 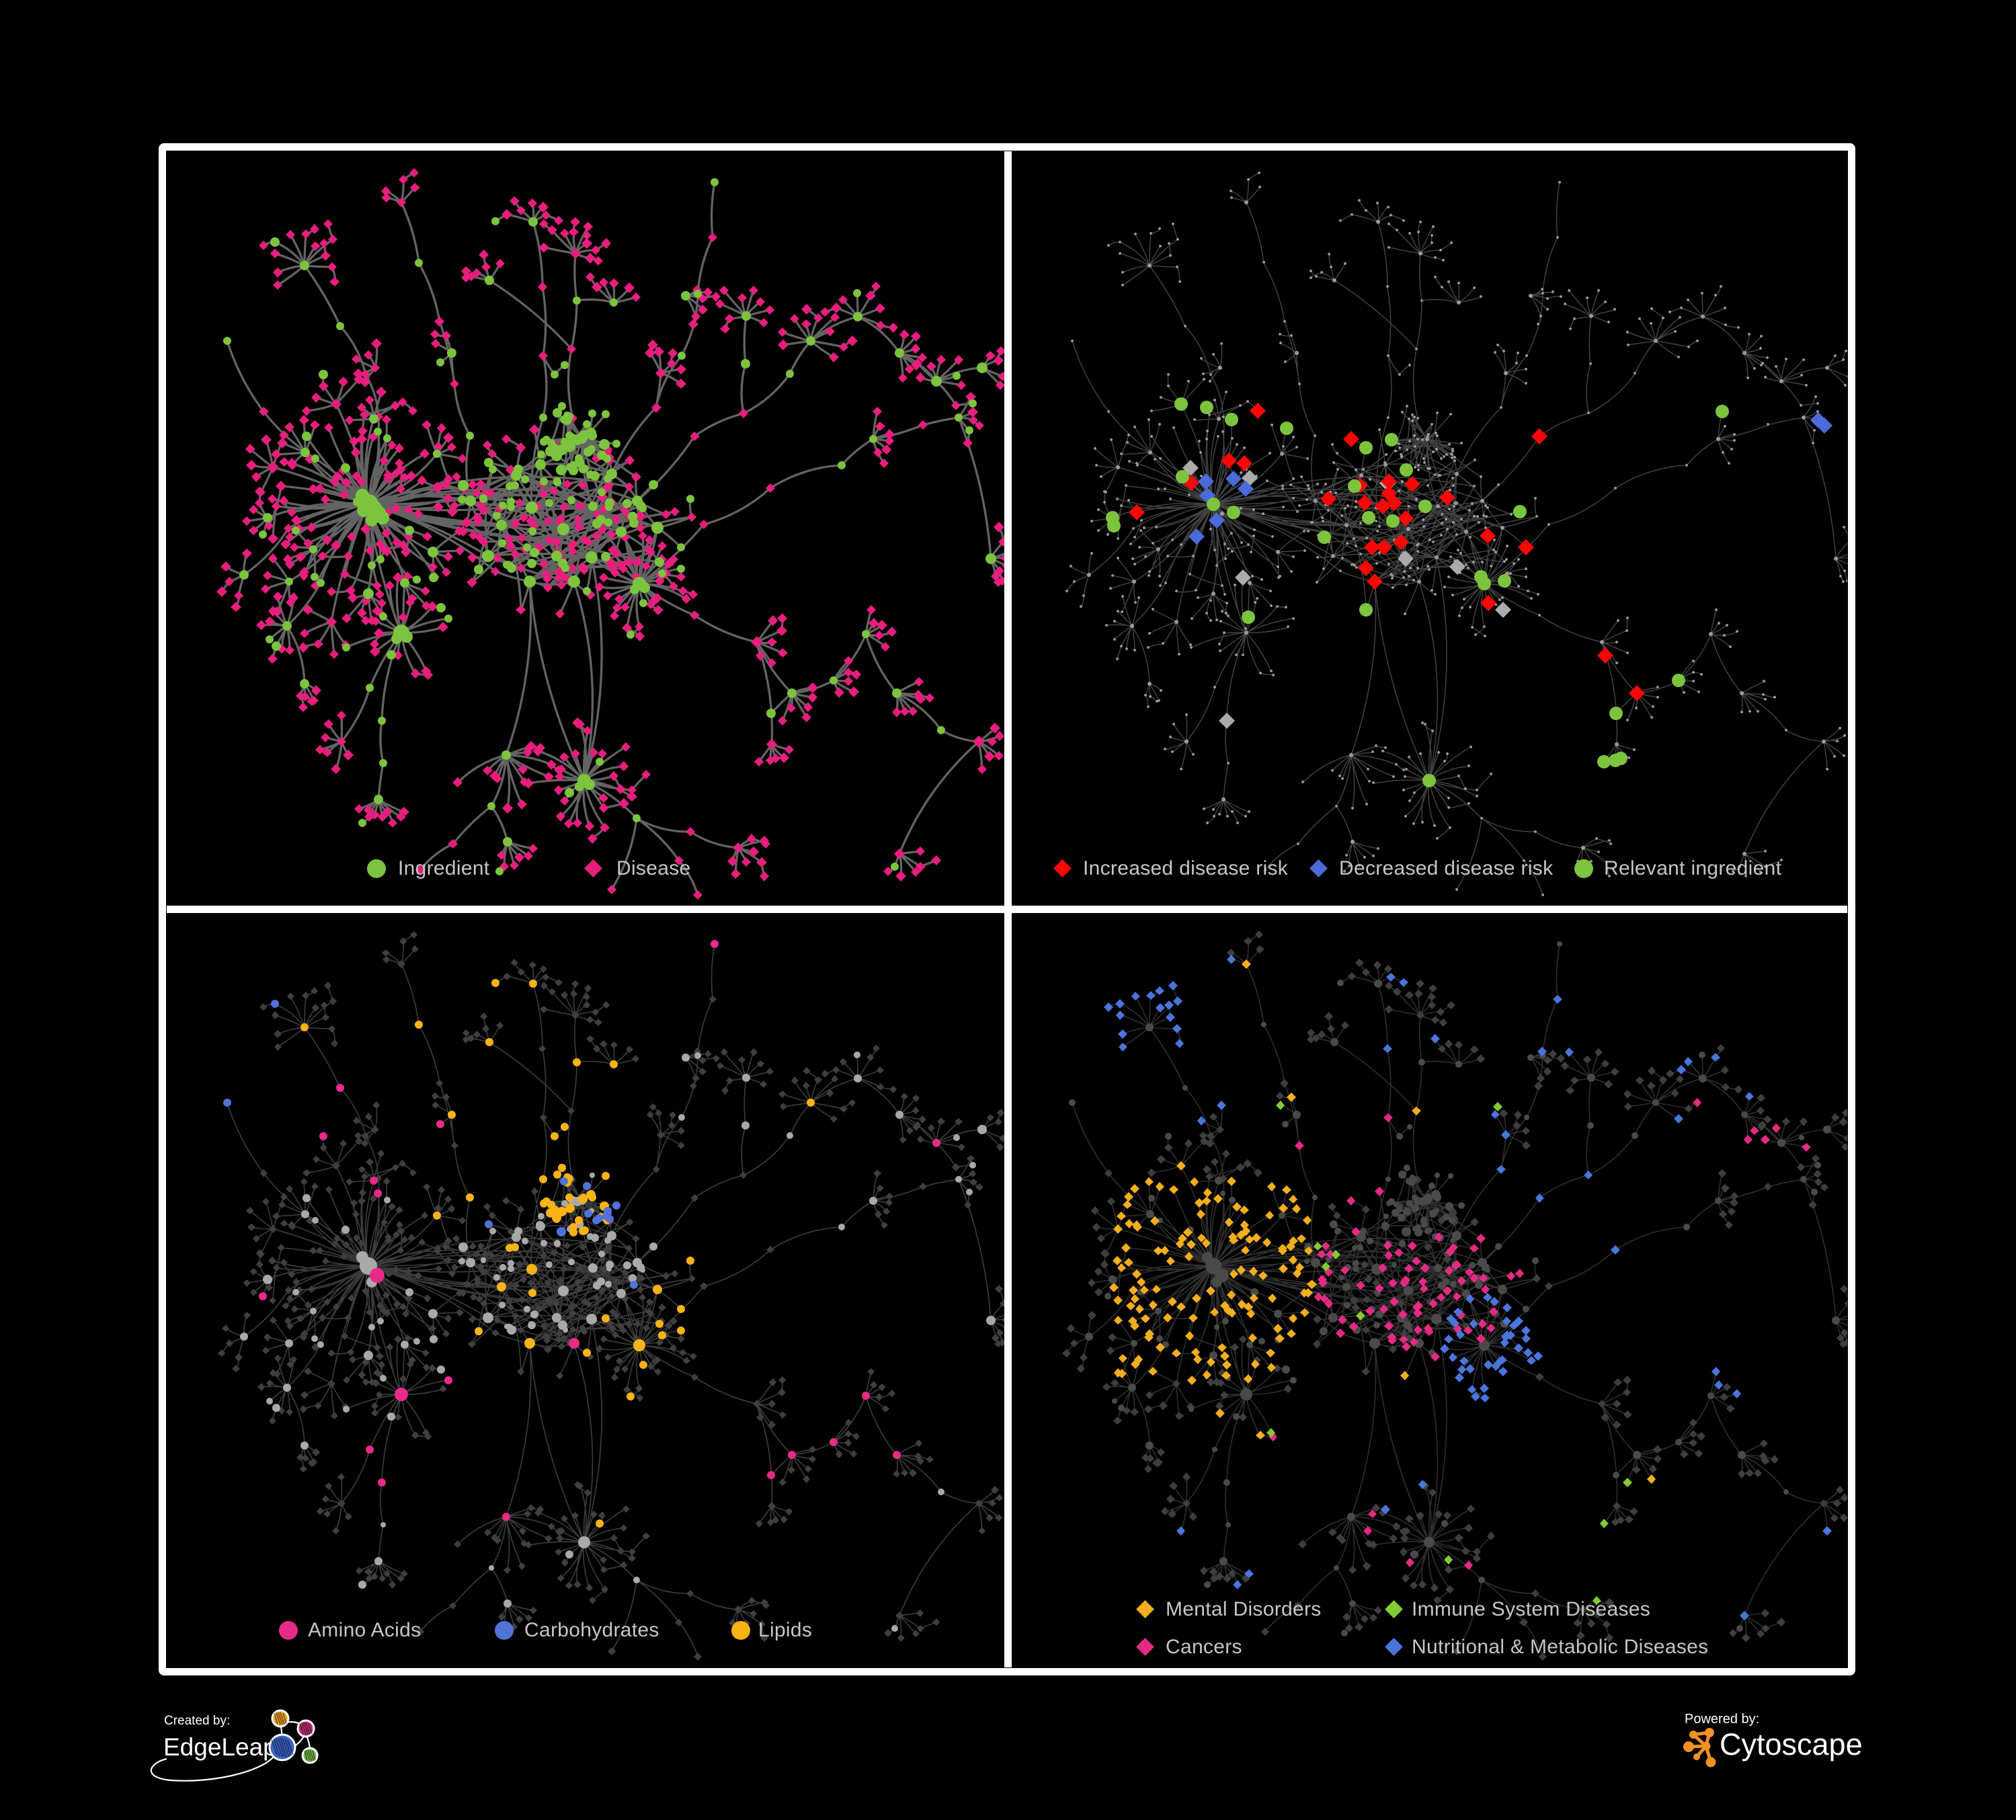 I want to click on svg-text: Created by:, so click(x=197, y=1721).